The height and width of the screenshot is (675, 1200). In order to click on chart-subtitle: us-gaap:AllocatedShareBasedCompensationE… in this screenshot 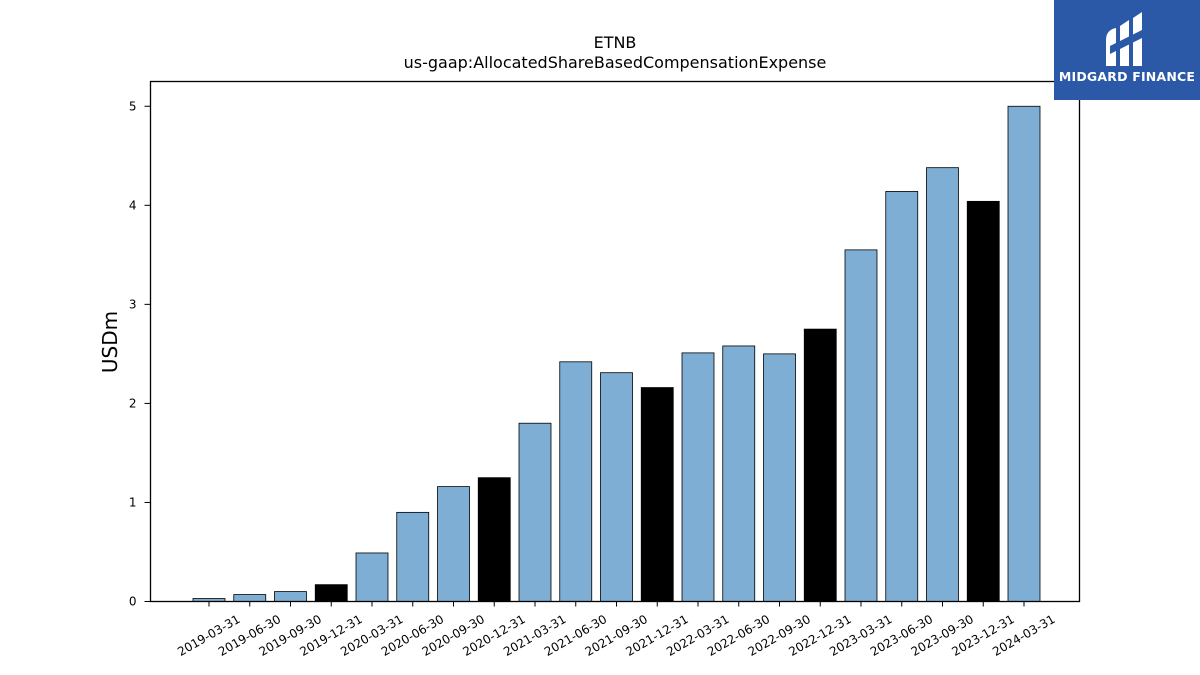, I will do `click(615, 62)`.